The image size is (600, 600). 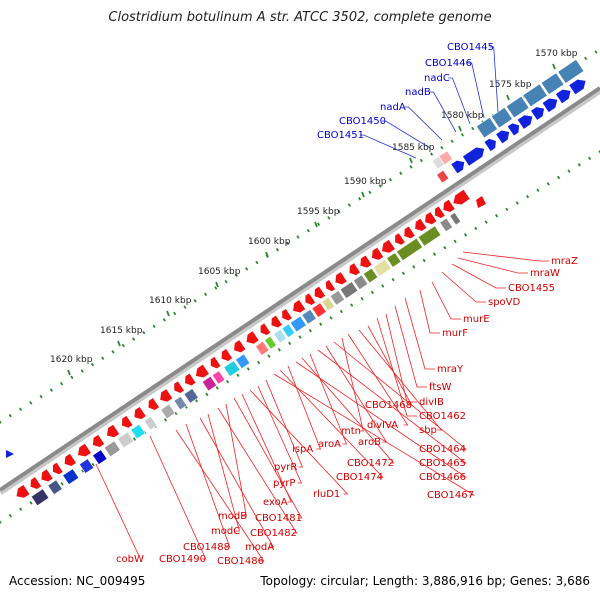 I want to click on gene-label-bottom: CBO1468, so click(x=388, y=405).